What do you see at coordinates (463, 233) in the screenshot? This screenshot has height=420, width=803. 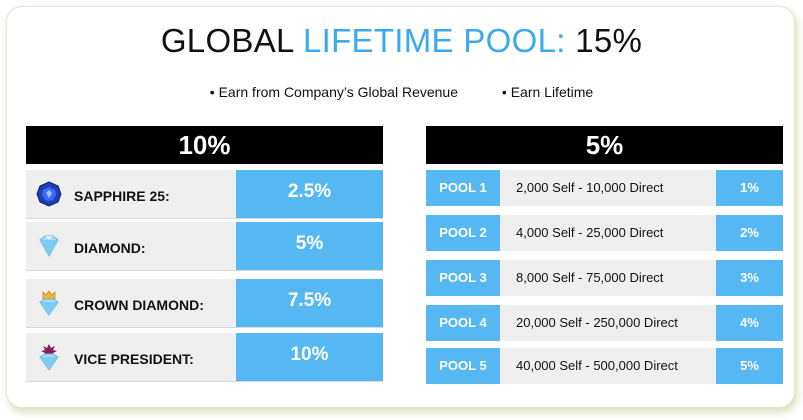 I see `pool-label: POOL 2` at bounding box center [463, 233].